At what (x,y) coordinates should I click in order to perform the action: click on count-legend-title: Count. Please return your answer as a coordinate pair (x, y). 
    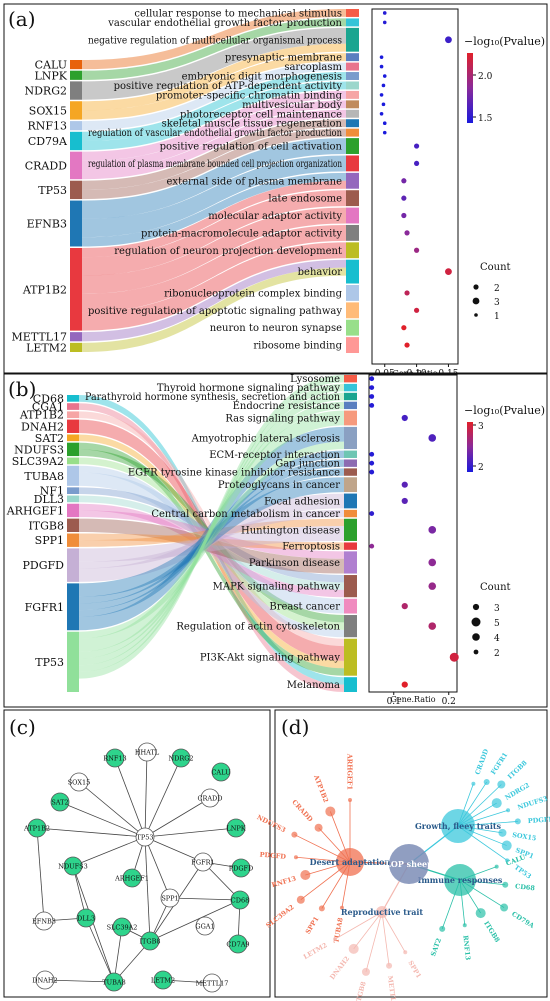
    Looking at the image, I should click on (495, 267).